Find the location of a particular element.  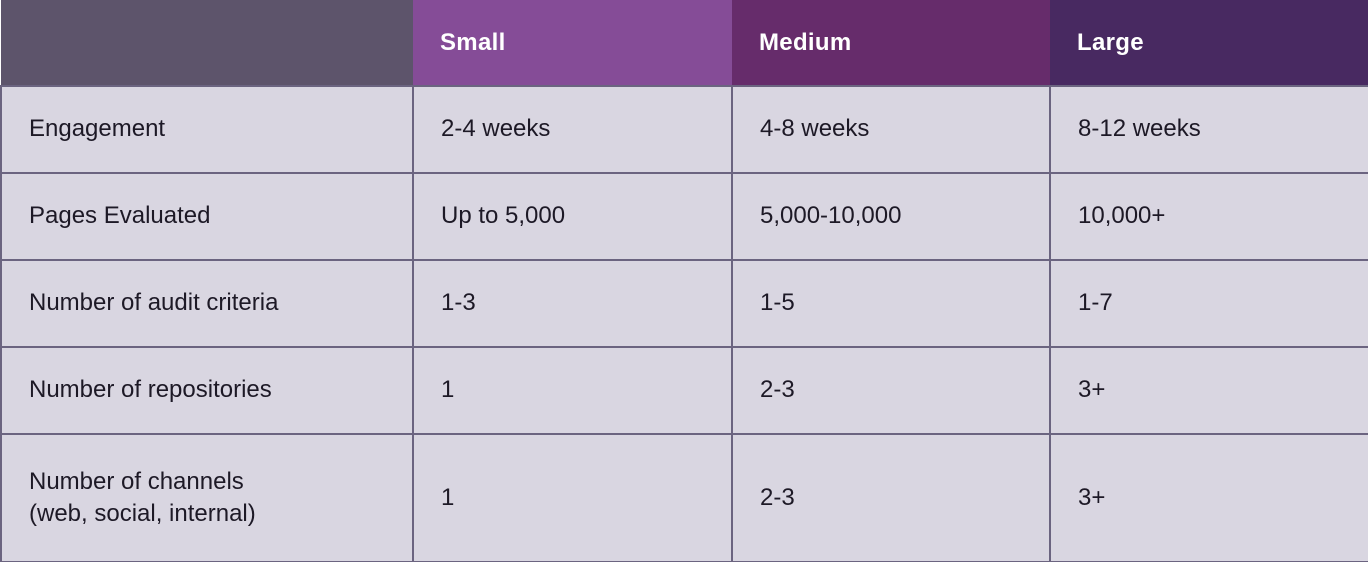

value-cell-large: 1-7 is located at coordinates (1208, 303).